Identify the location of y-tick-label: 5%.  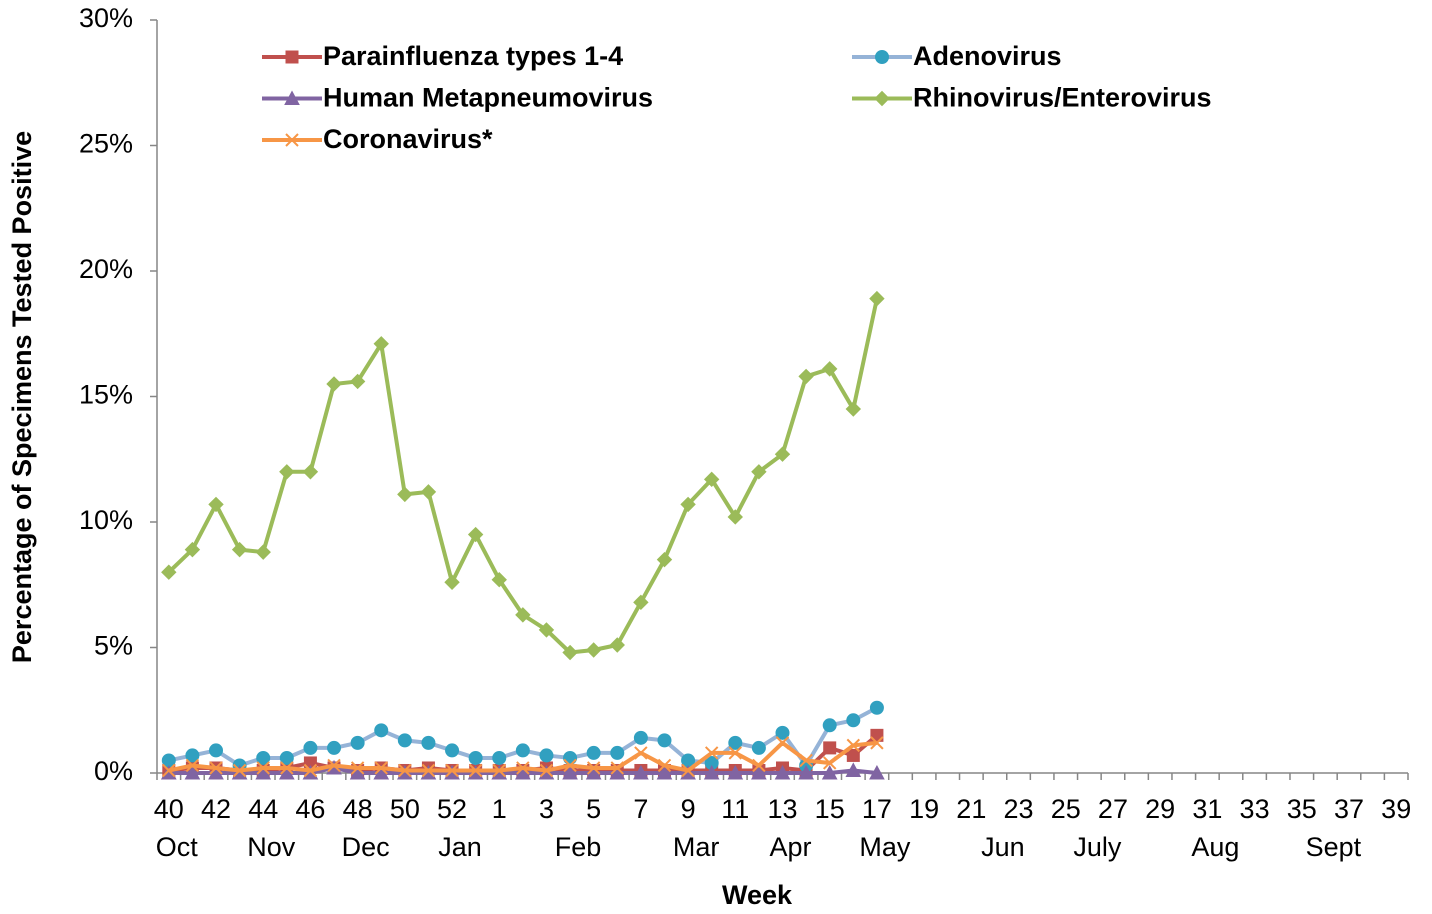
(113, 646).